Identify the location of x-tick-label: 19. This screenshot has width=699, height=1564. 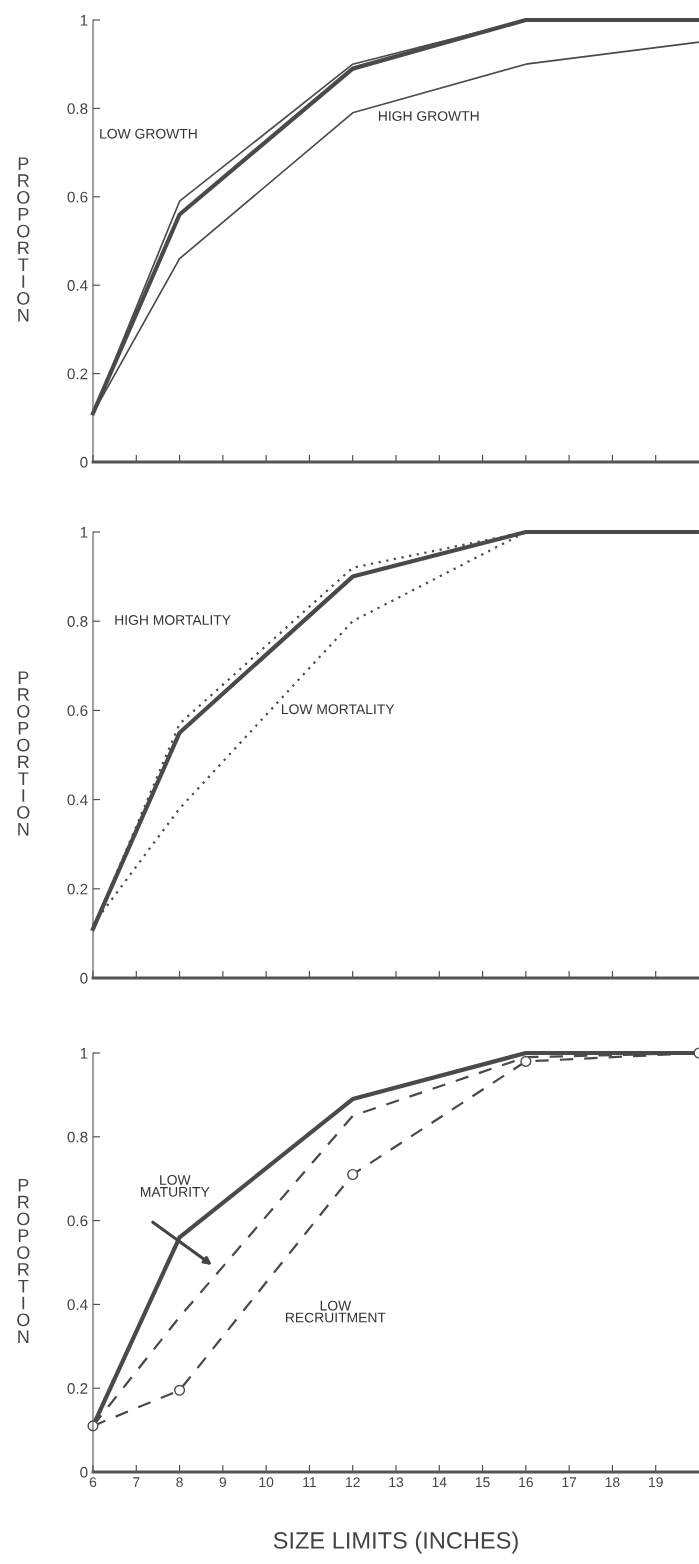
(656, 1482).